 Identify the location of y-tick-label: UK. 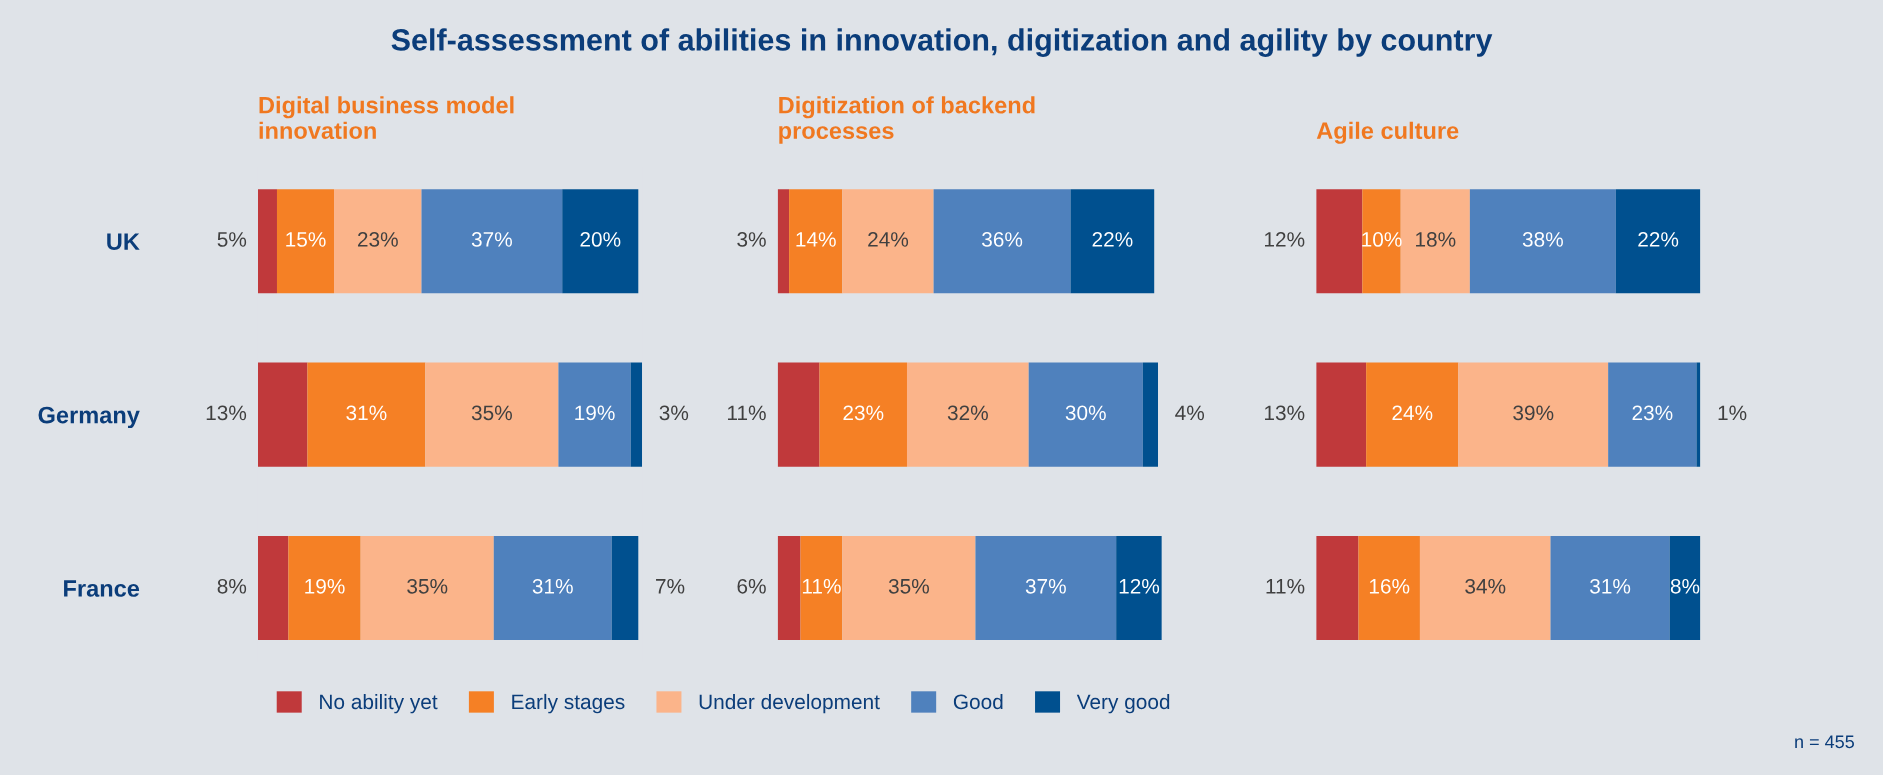
(123, 241).